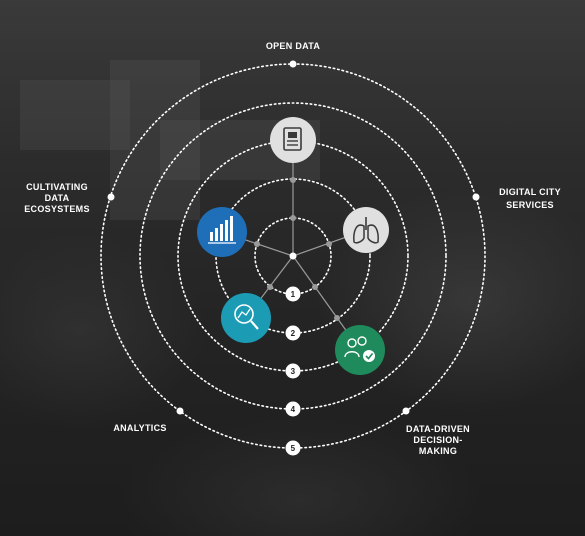 The image size is (585, 536). I want to click on label-digital-city-line2: SERVICES, so click(530, 205).